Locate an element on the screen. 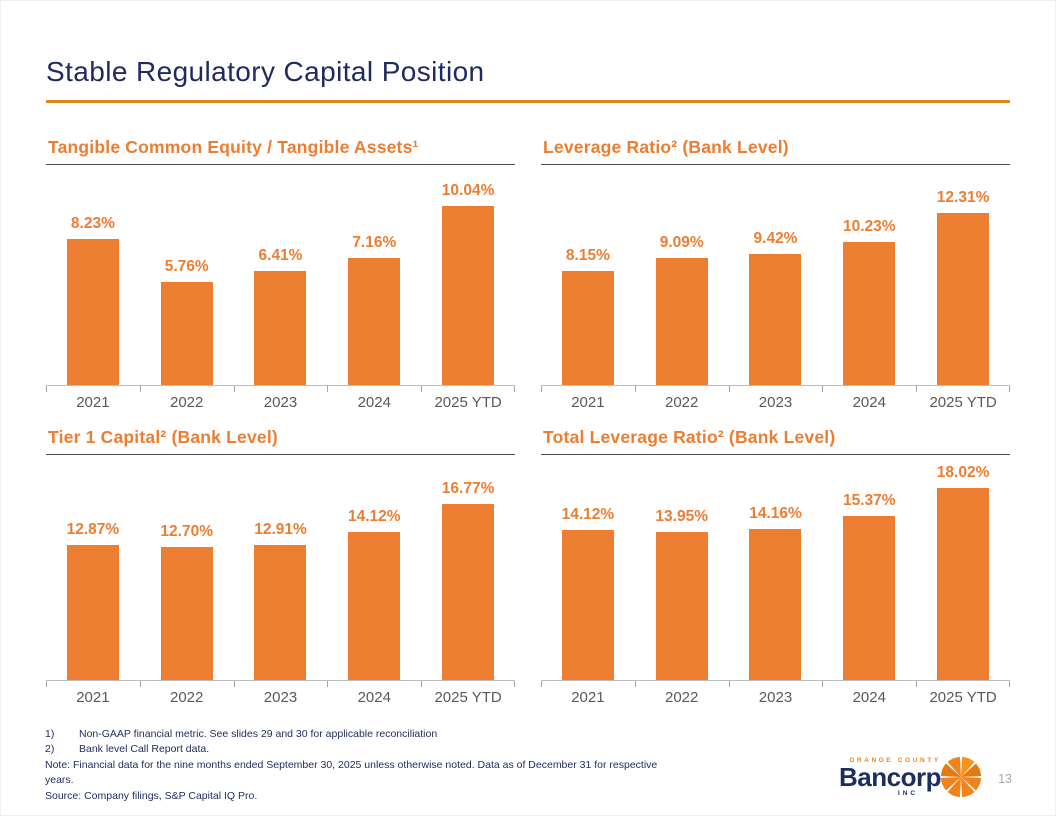 This screenshot has height=816, width=1056. data-label: 8.15% is located at coordinates (587, 255).